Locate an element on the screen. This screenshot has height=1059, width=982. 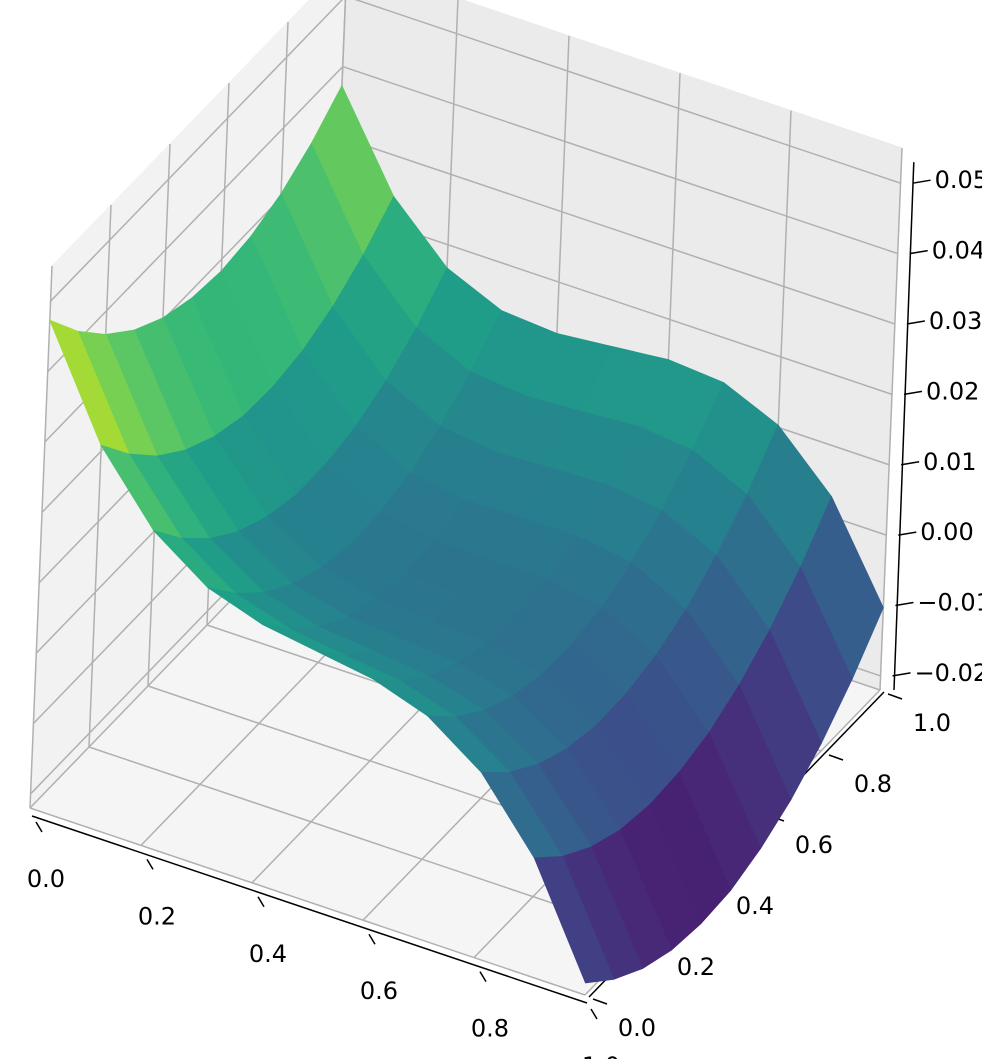
z-tick-label: −0.02 is located at coordinates (948, 673).